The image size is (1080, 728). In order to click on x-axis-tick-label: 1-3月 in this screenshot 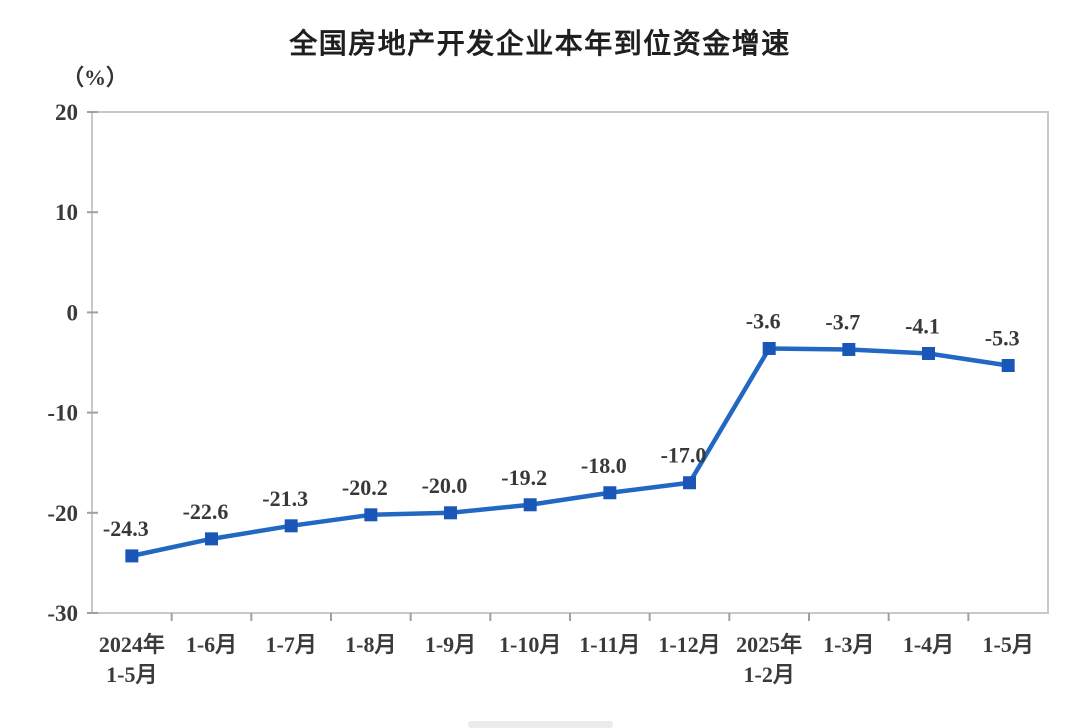, I will do `click(848, 644)`.